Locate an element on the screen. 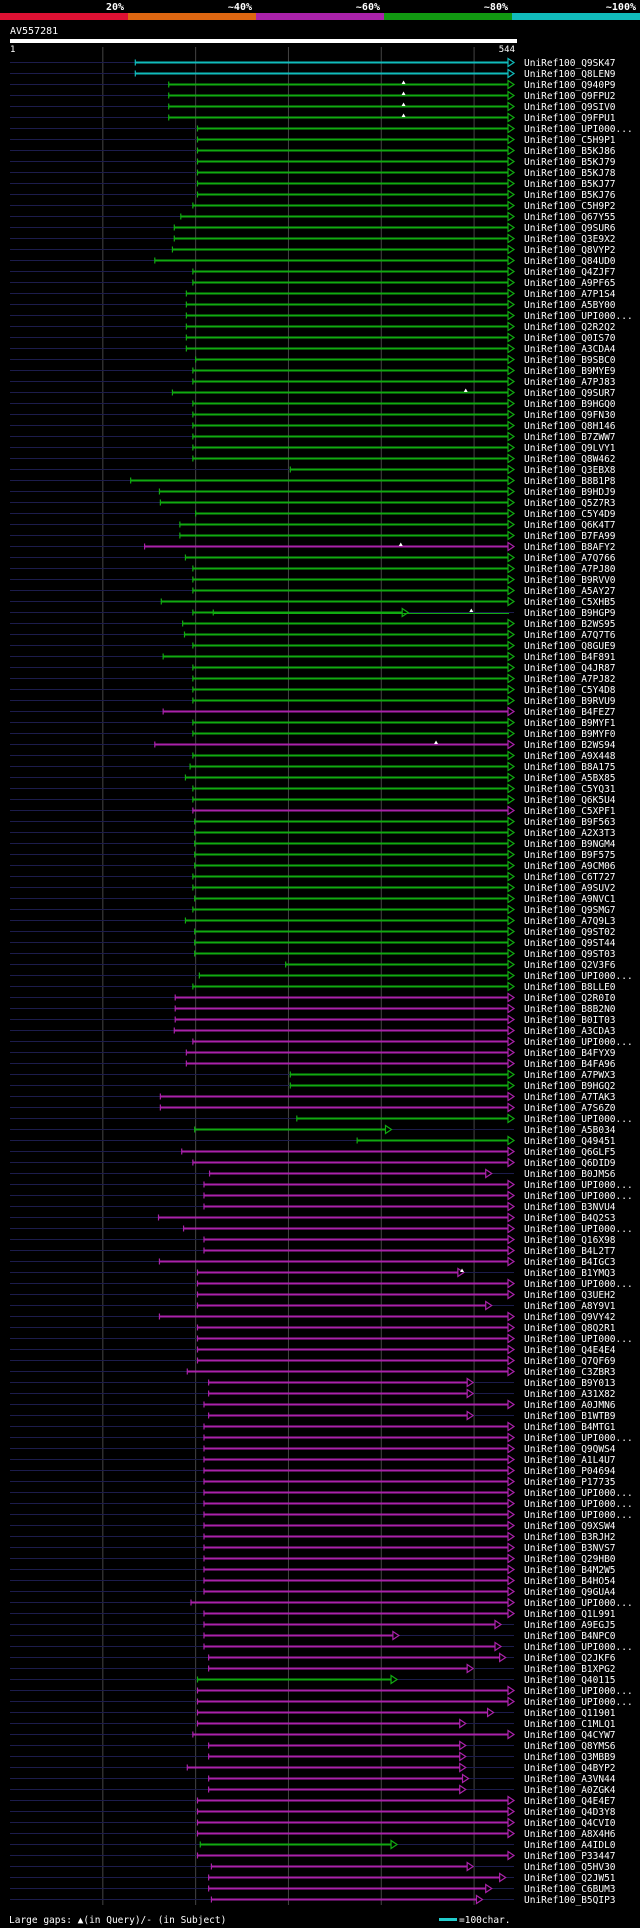 The image size is (640, 1928). hit-label: UniRef100_Q5HV30 is located at coordinates (570, 1867).